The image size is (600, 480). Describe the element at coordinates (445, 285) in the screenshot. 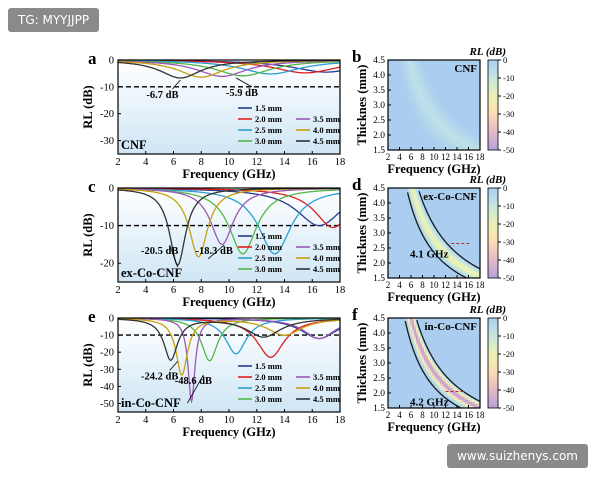

I see `x-tick-label: 12` at that location.